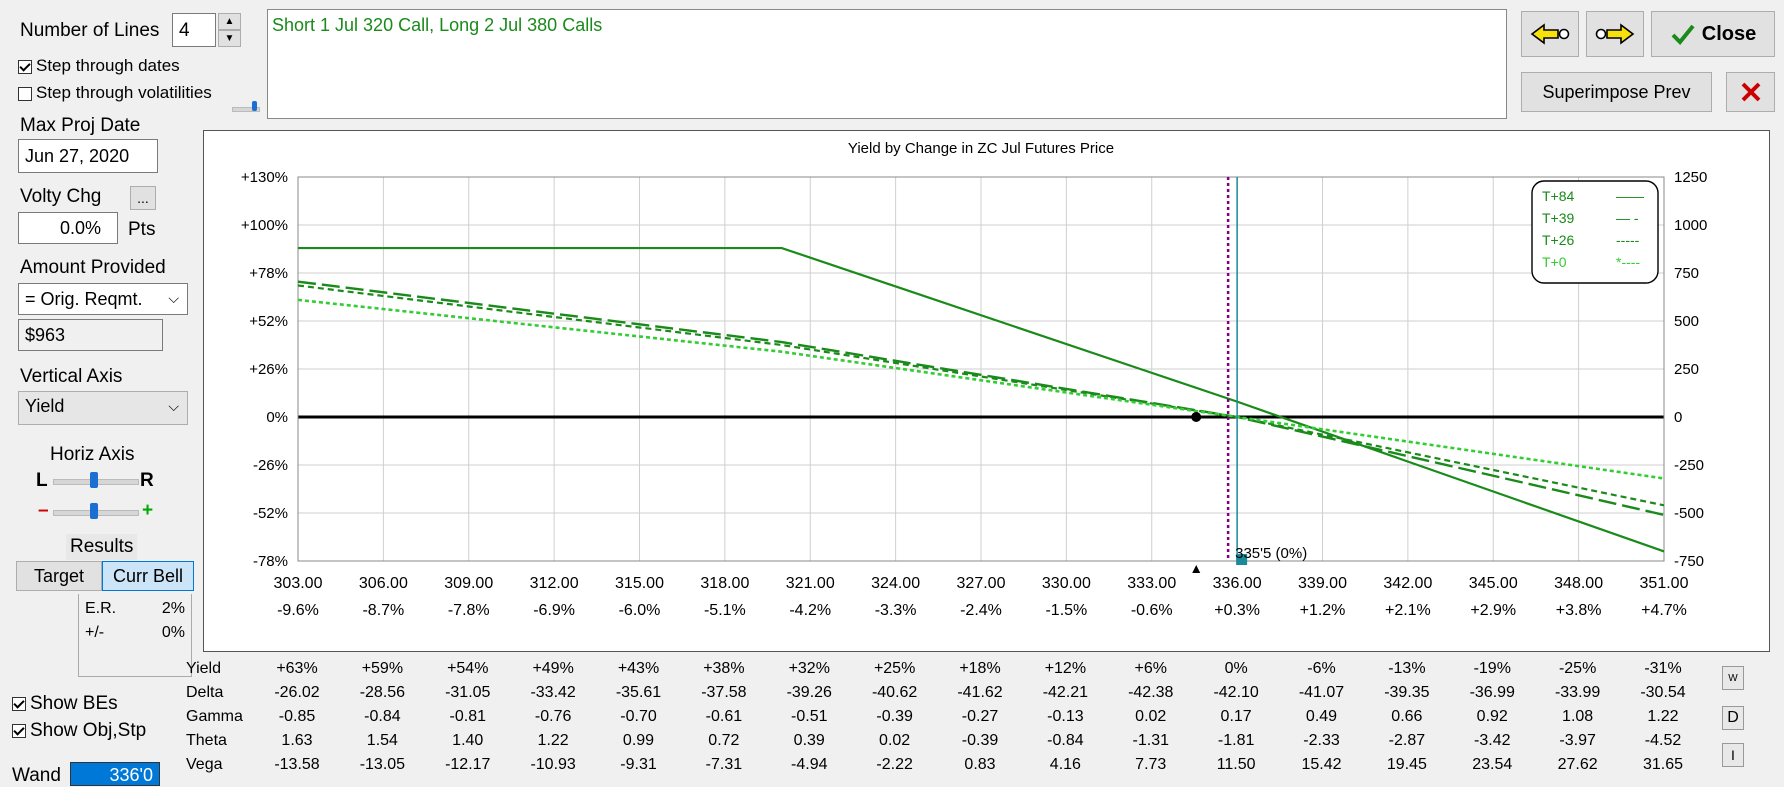  What do you see at coordinates (194, 30) in the screenshot?
I see `number-of-lines-input: 4` at bounding box center [194, 30].